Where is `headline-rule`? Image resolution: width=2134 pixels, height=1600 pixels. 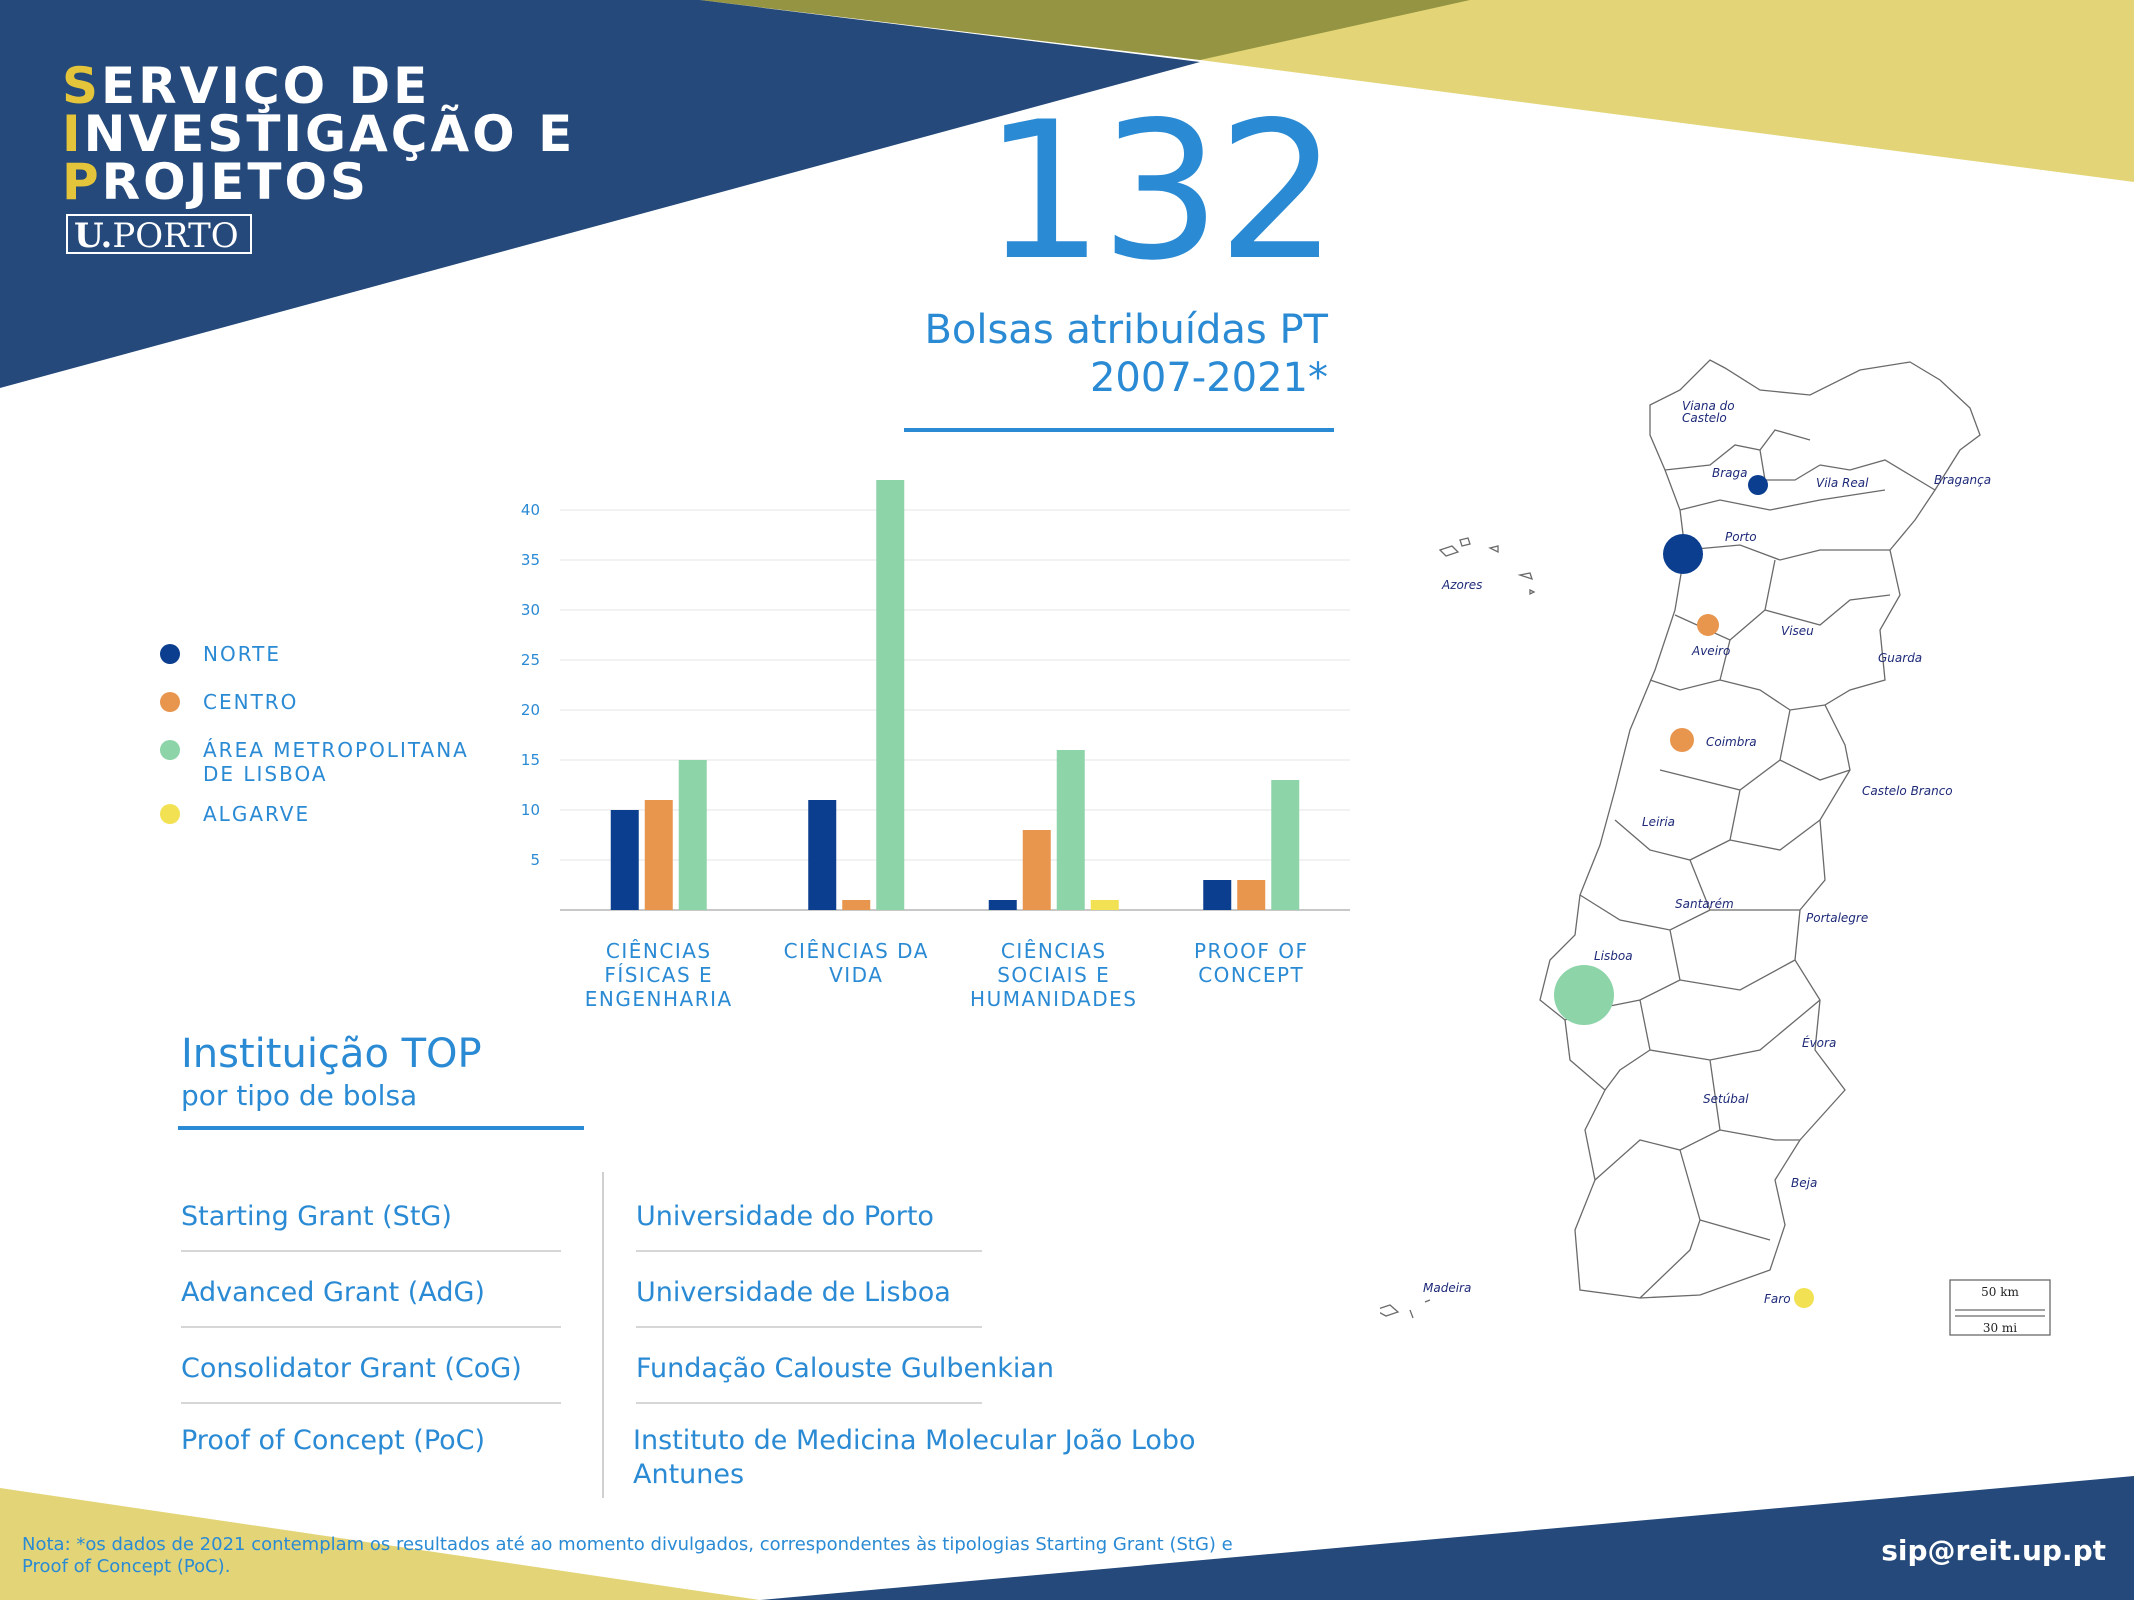 headline-rule is located at coordinates (1119, 430).